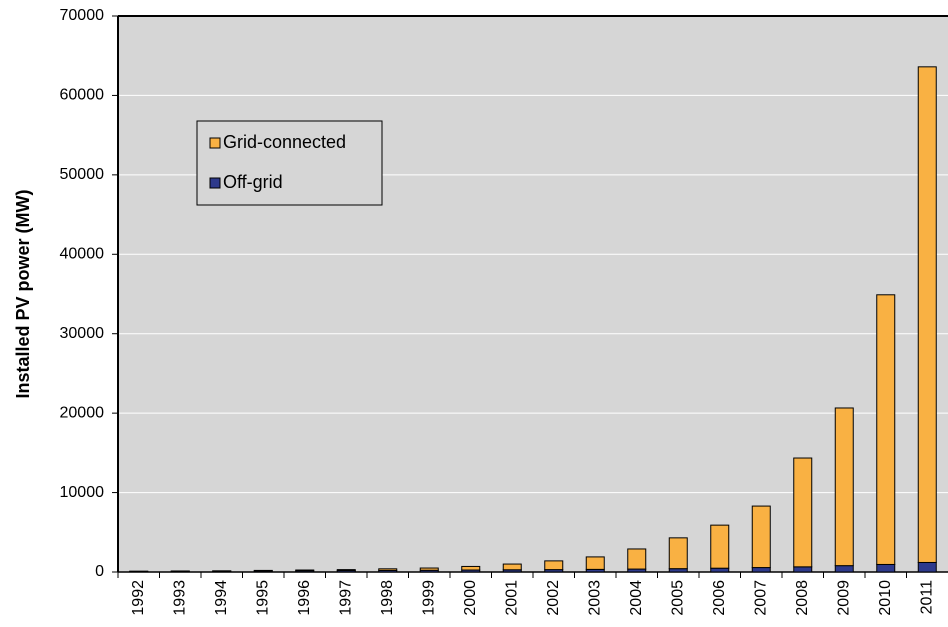 The image size is (948, 627). What do you see at coordinates (636, 598) in the screenshot?
I see `x-tick-label: 2004` at bounding box center [636, 598].